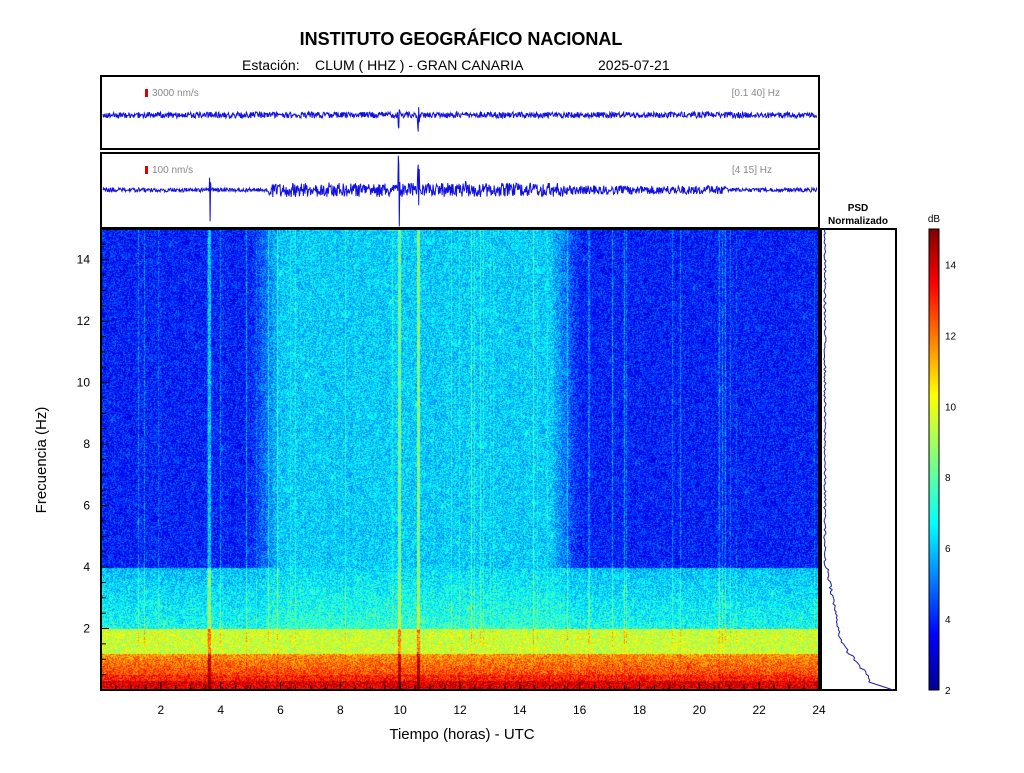 The image size is (1024, 773). I want to click on colorbar: dB 2 4 6 8 10 12 14, so click(942, 455).